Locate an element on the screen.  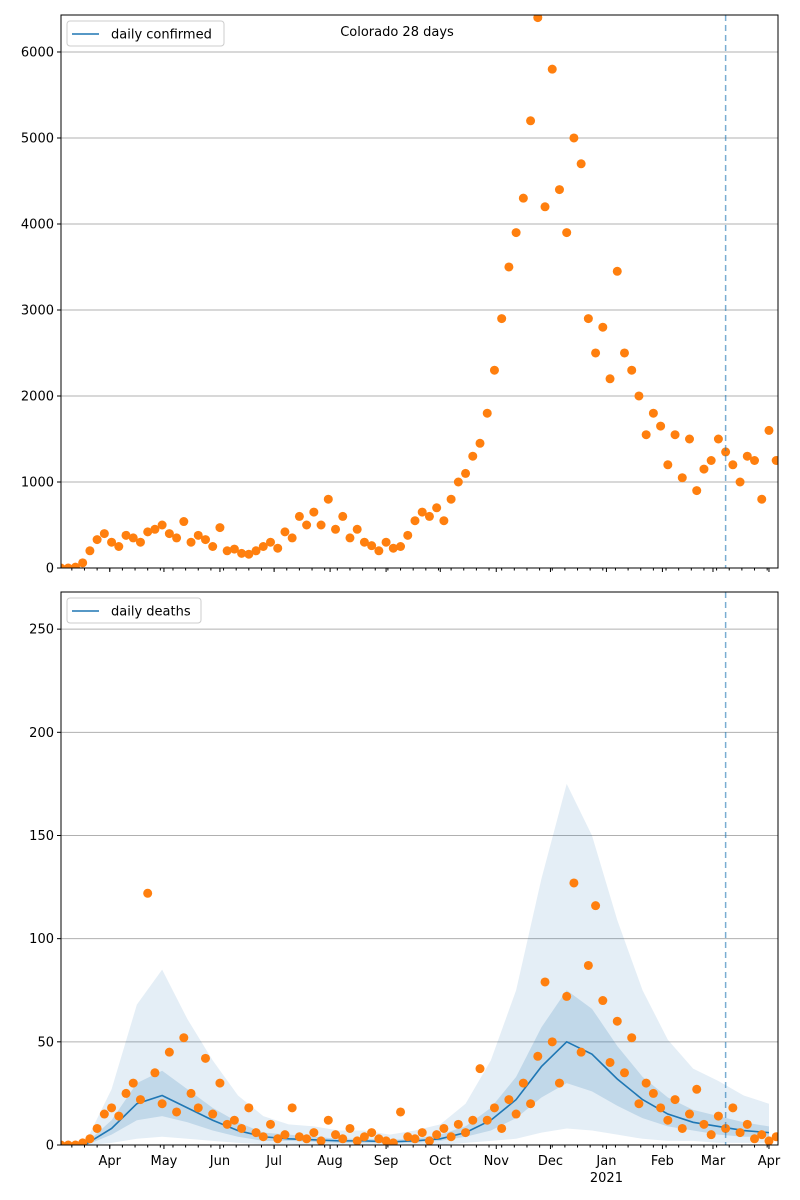
y-tick-label: 200 is located at coordinates (41, 733).